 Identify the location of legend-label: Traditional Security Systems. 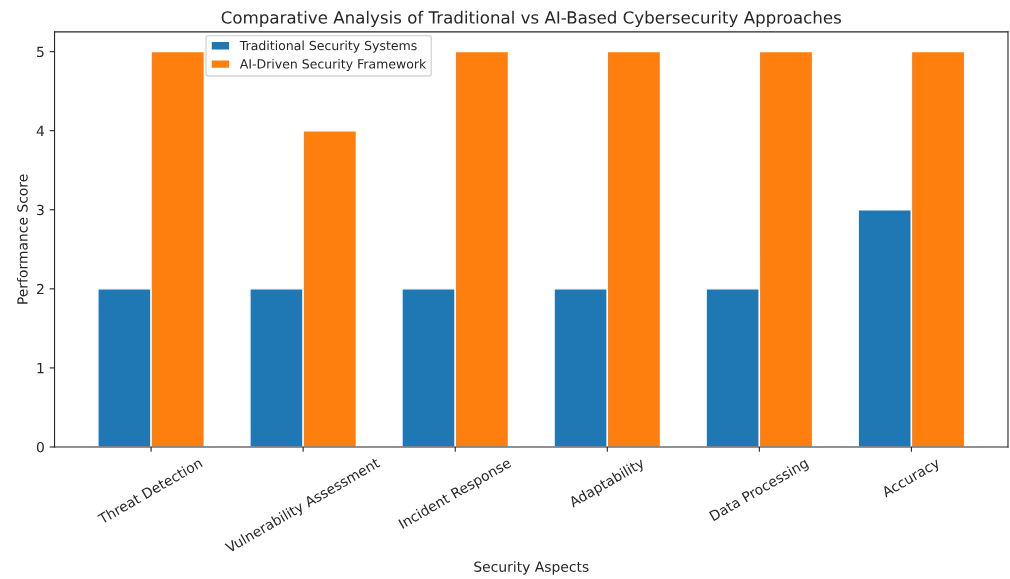
(328, 46).